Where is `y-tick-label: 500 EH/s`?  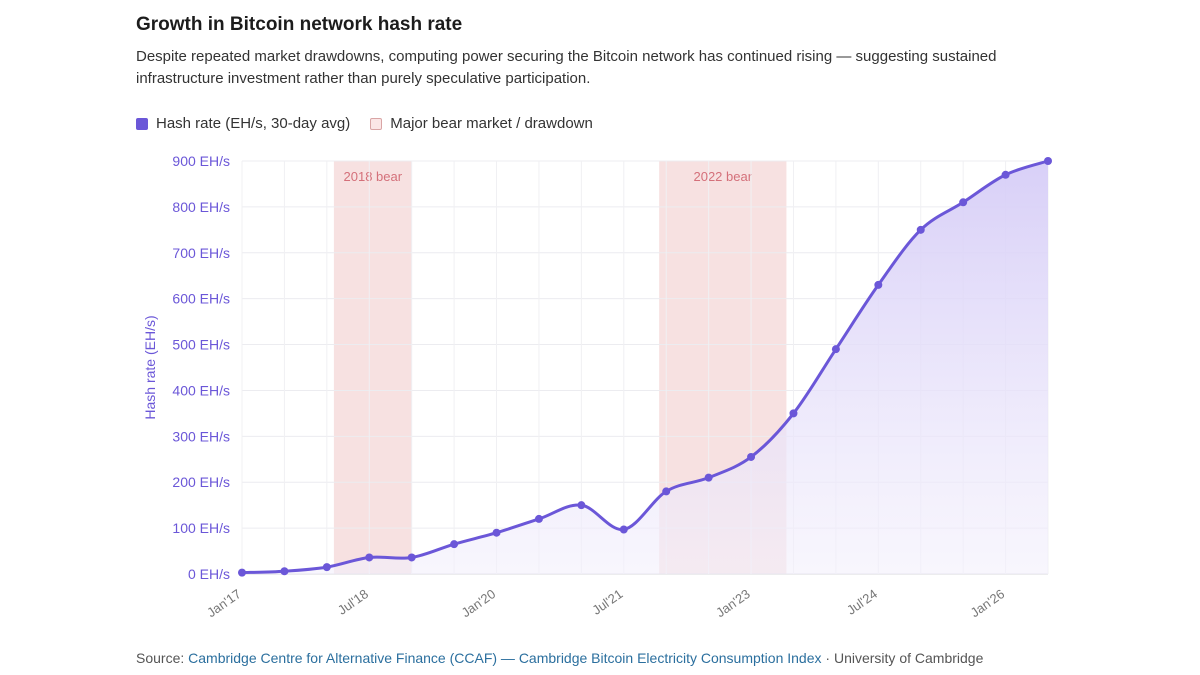 y-tick-label: 500 EH/s is located at coordinates (201, 345).